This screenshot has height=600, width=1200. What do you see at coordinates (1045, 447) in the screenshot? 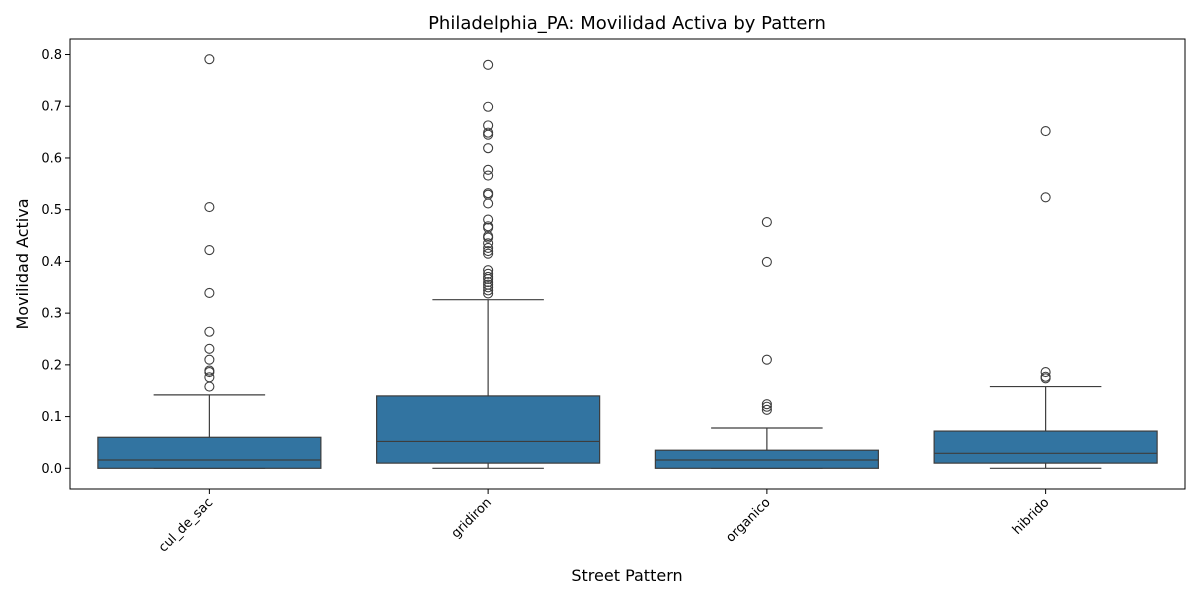
I see `box-hibrido` at bounding box center [1045, 447].